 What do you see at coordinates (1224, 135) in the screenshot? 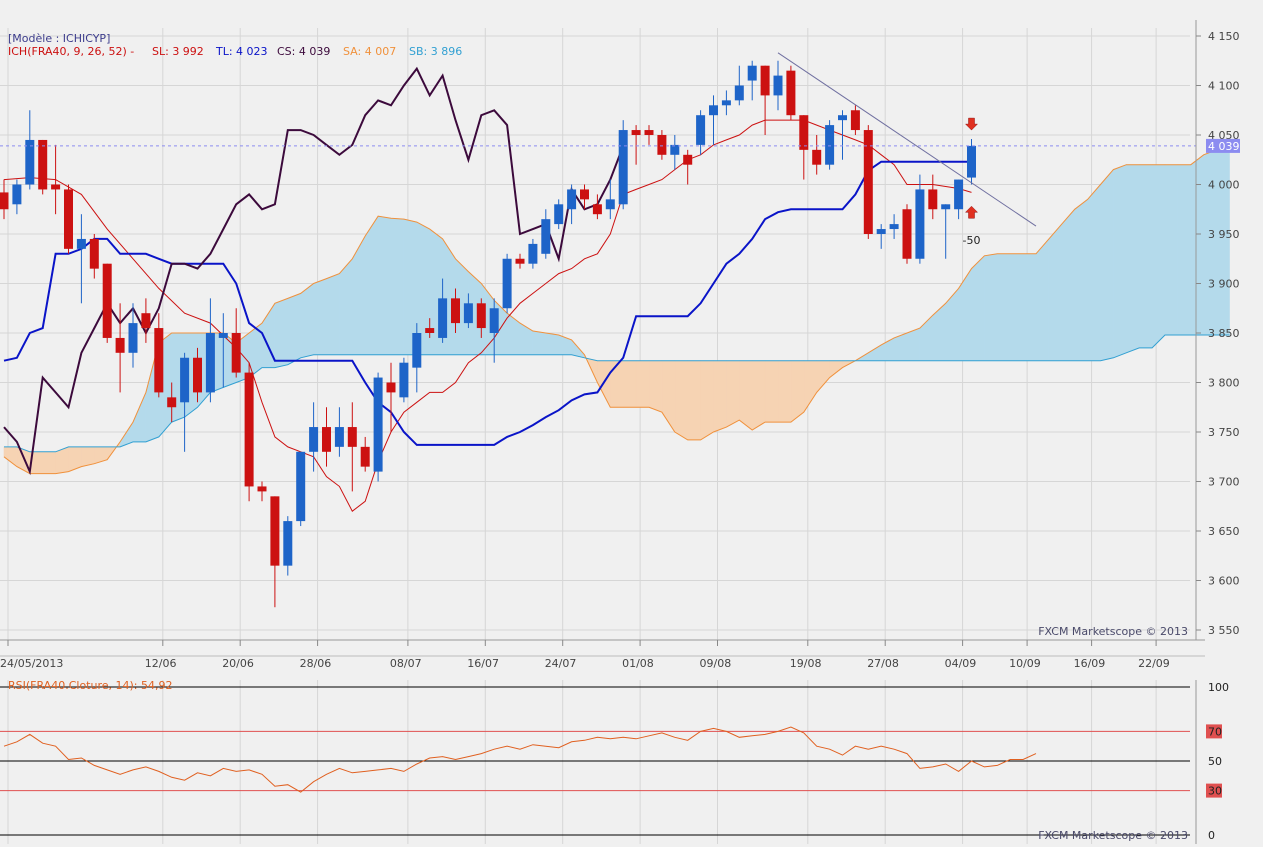
I see `y-tick-label: 4 050` at bounding box center [1224, 135].